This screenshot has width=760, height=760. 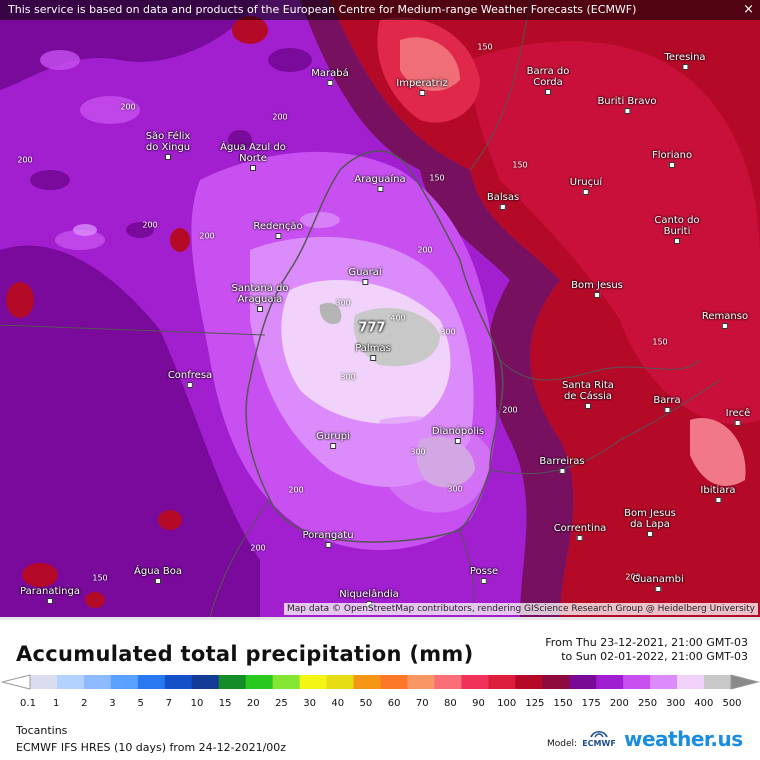 What do you see at coordinates (562, 465) in the screenshot?
I see `city-label: Barreiras` at bounding box center [562, 465].